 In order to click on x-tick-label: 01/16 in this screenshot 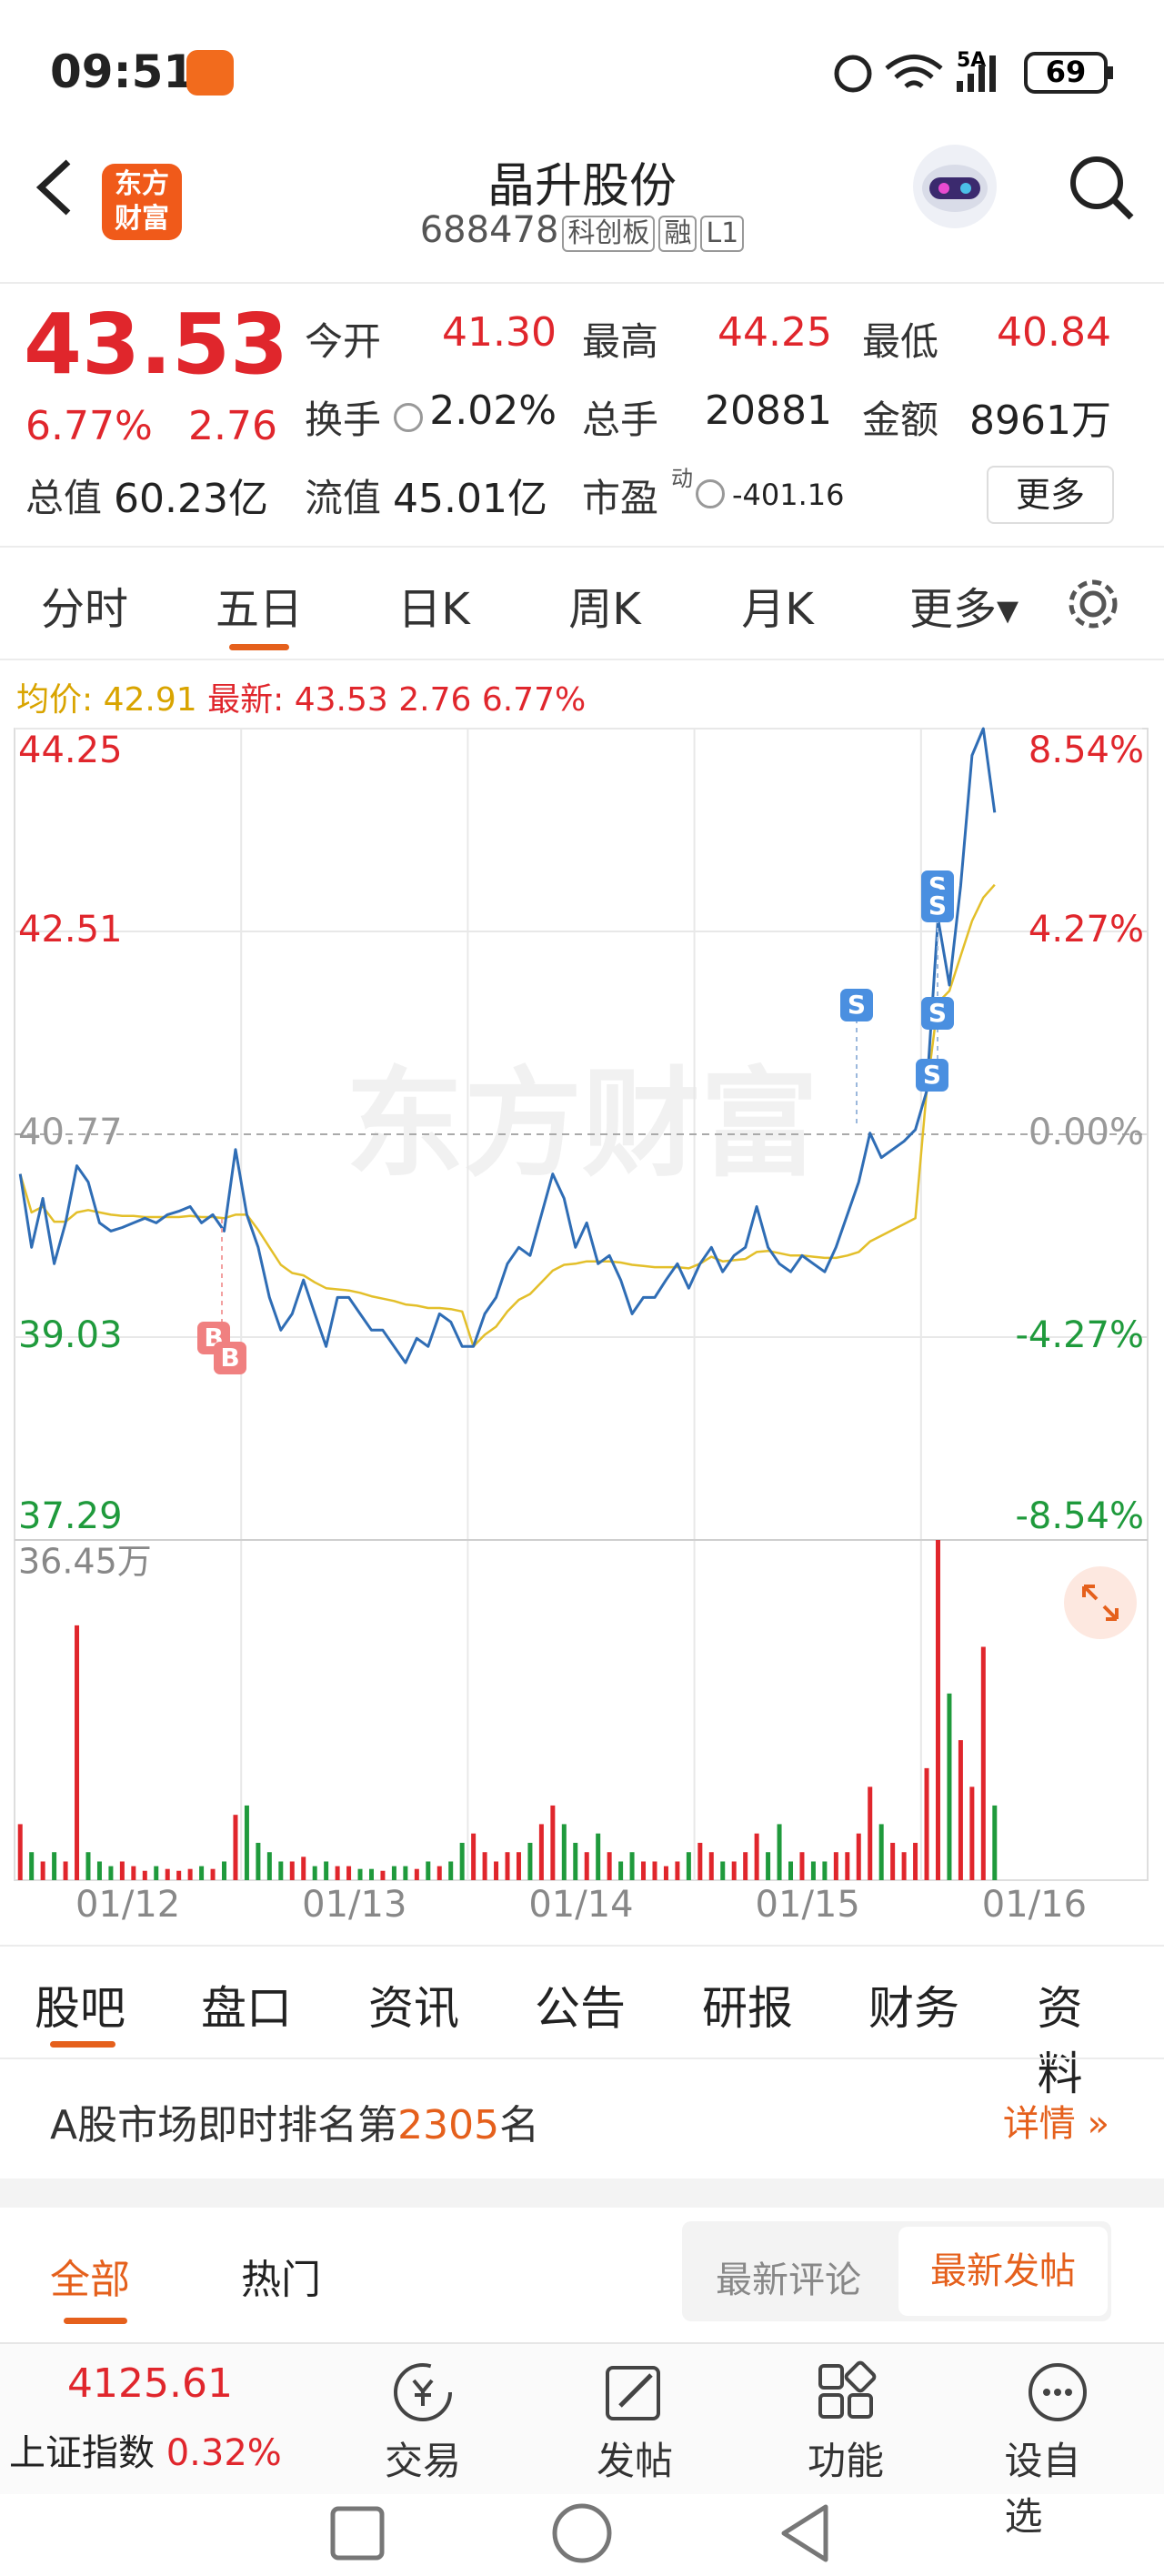, I will do `click(1035, 1905)`.